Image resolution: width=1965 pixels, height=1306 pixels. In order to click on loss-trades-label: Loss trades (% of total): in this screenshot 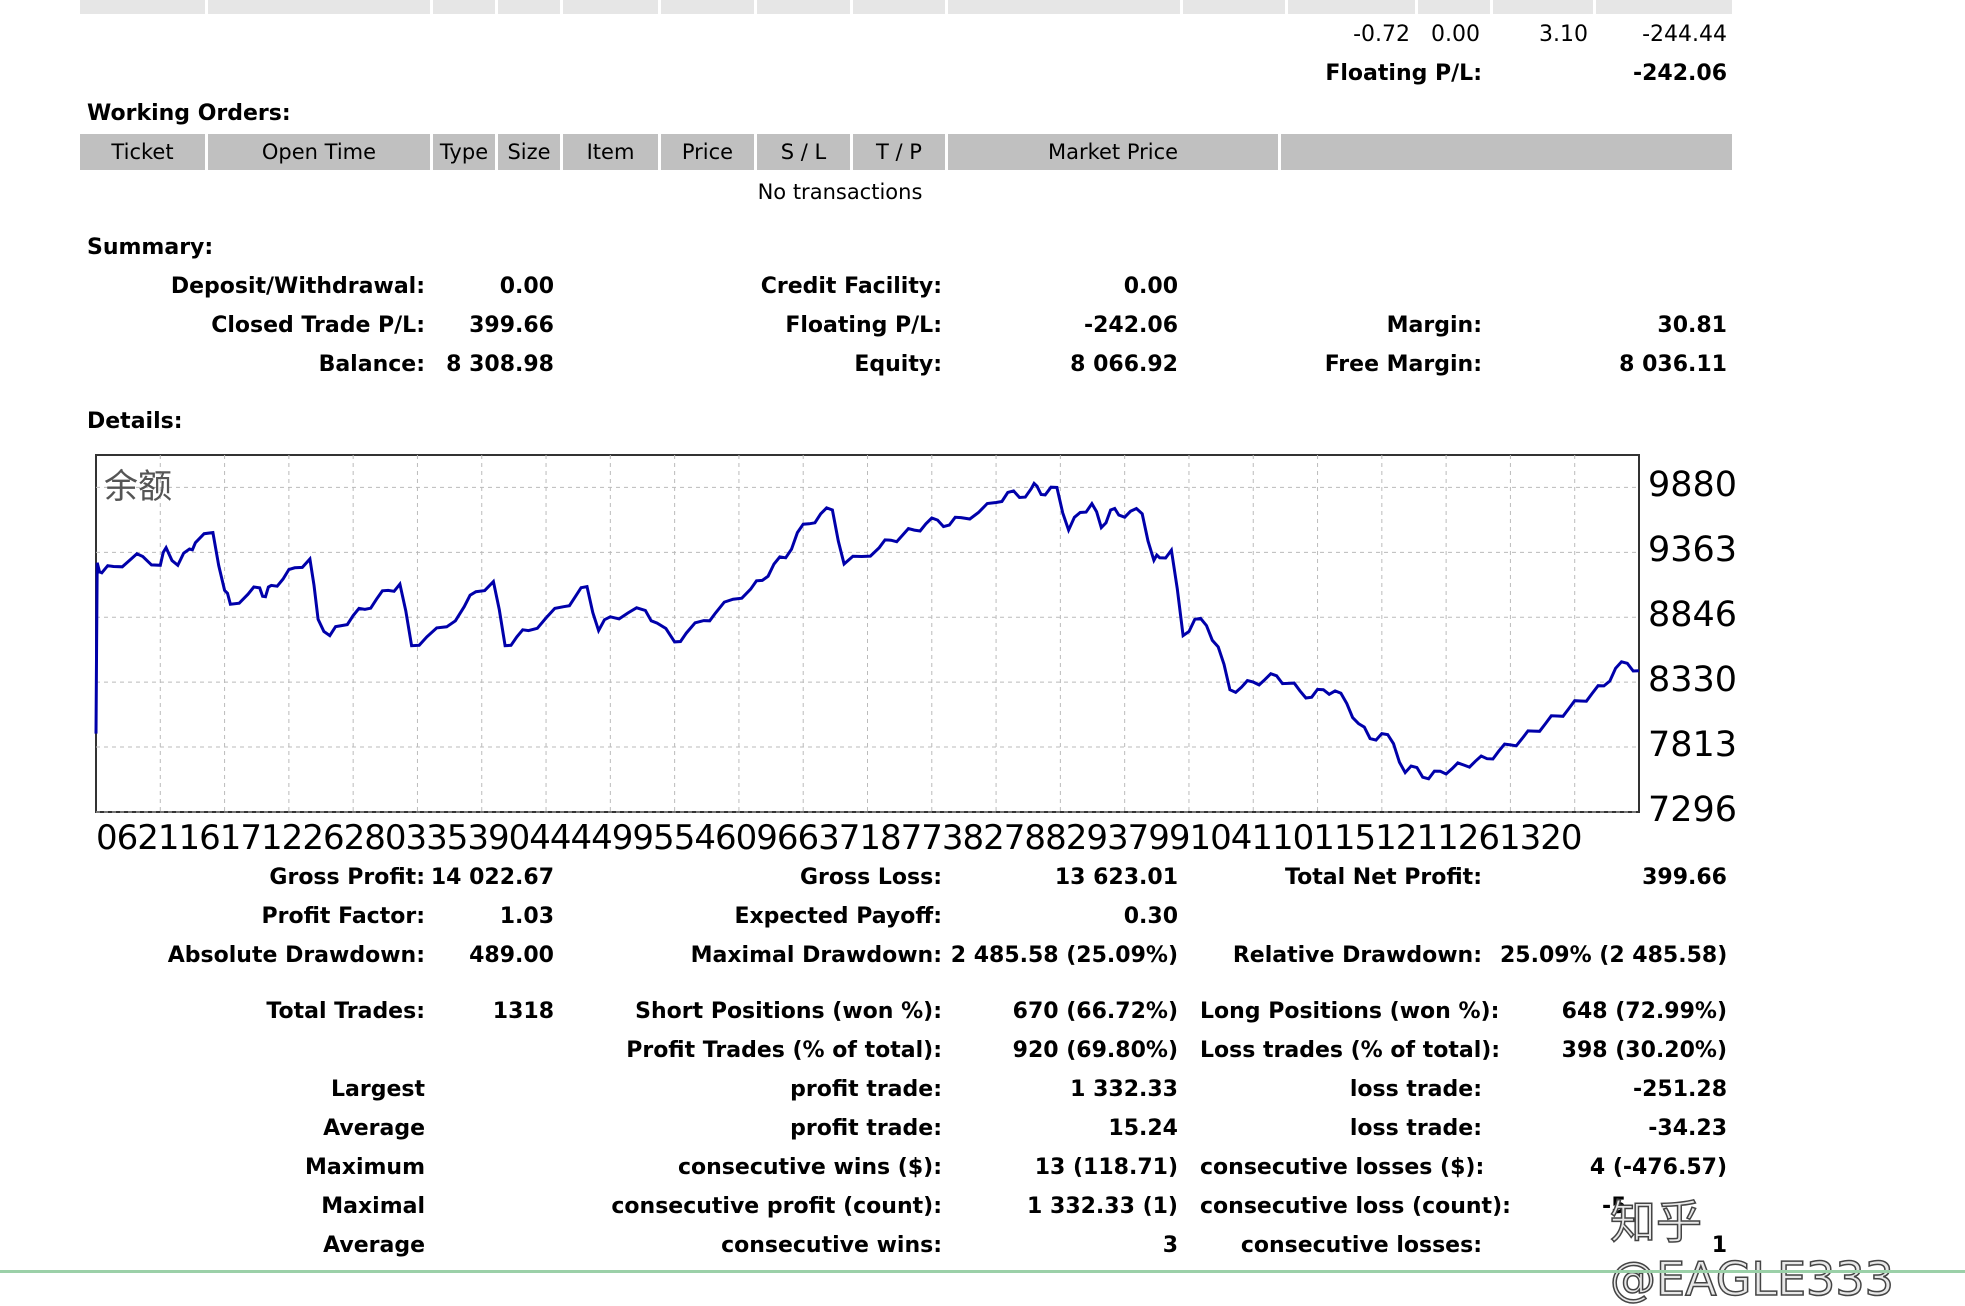, I will do `click(1350, 1050)`.